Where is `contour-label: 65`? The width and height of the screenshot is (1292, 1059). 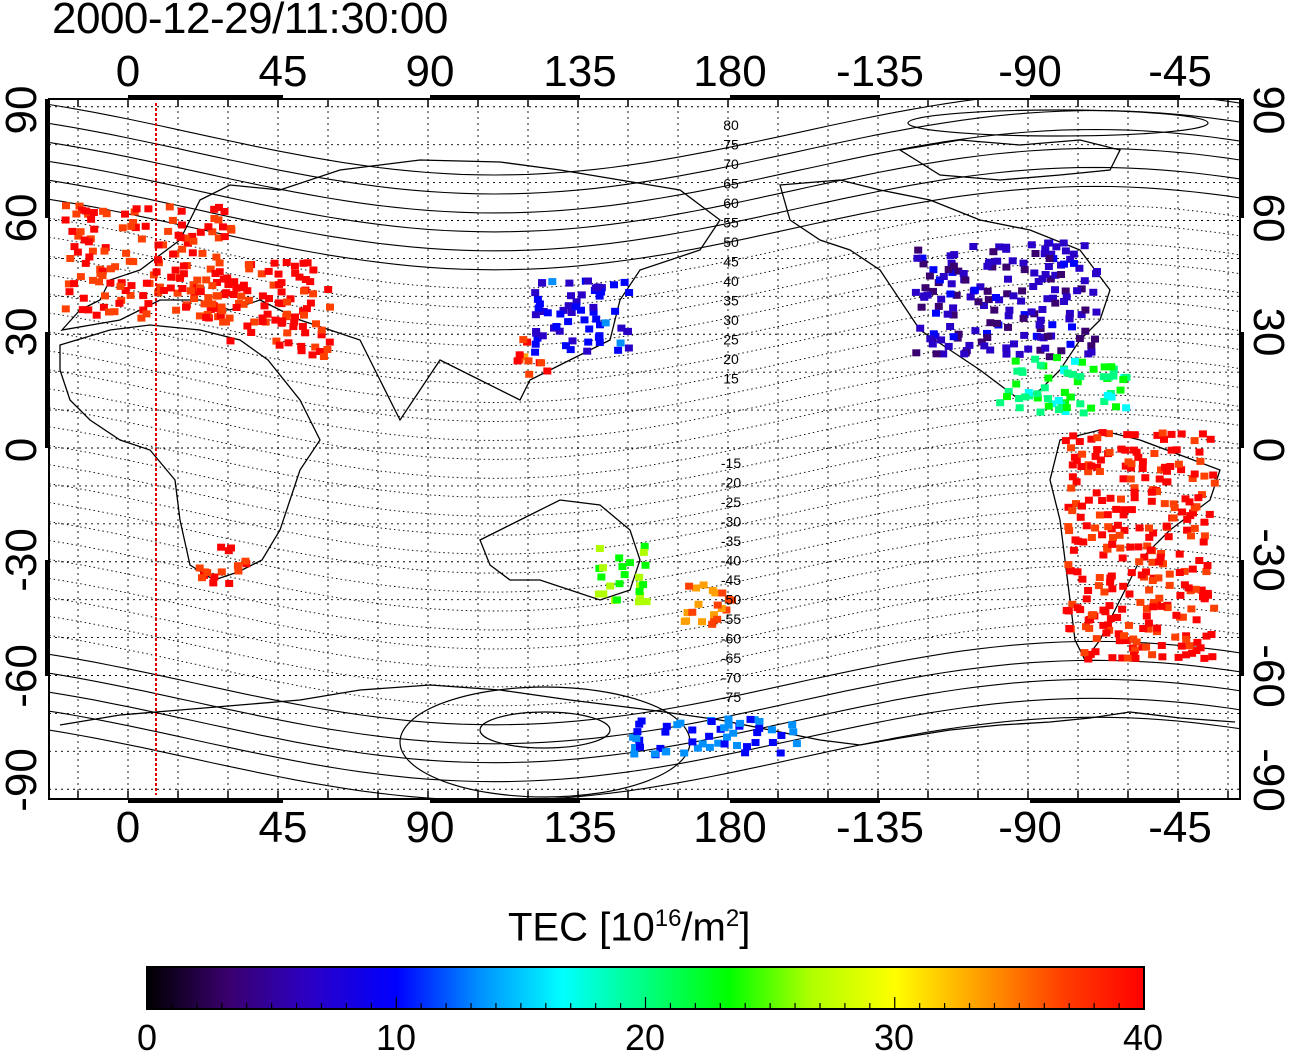
contour-label: 65 is located at coordinates (731, 184).